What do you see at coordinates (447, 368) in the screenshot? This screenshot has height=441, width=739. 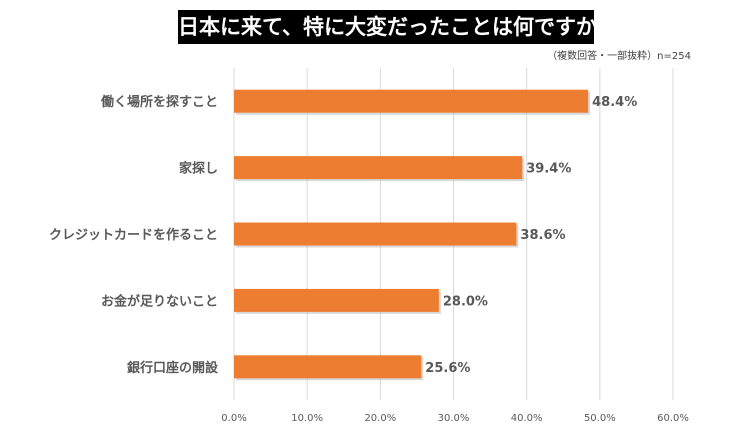 I see `data-label: 25.6%` at bounding box center [447, 368].